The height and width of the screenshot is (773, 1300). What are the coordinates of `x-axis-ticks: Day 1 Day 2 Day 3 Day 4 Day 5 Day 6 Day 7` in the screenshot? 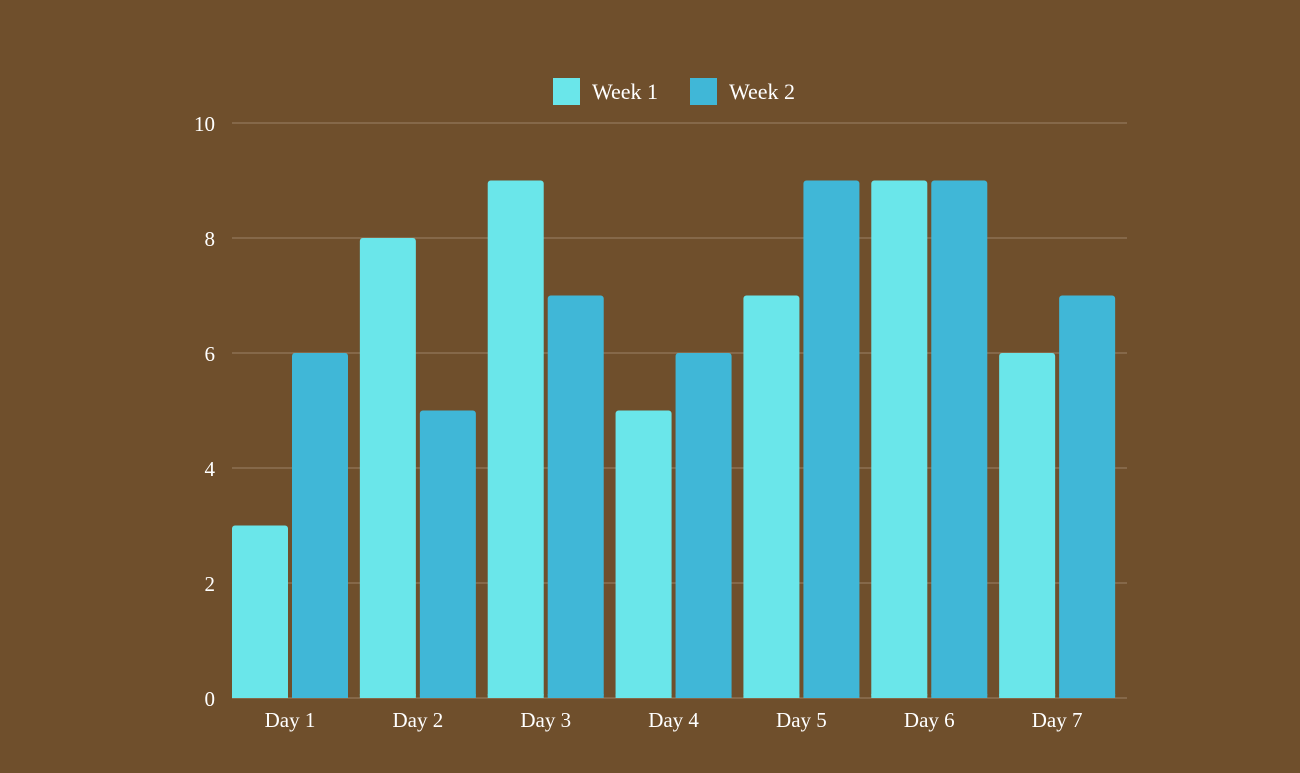 It's located at (674, 720).